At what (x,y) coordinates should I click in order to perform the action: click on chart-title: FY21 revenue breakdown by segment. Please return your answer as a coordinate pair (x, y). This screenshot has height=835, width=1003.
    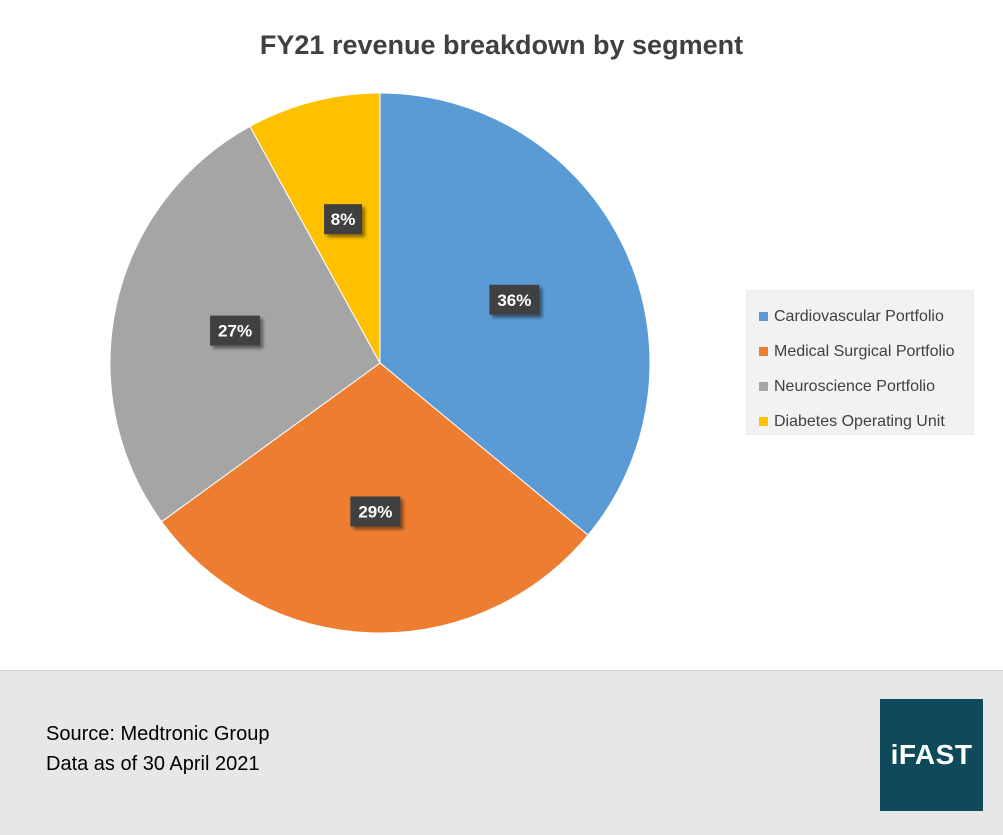
    Looking at the image, I should click on (501, 45).